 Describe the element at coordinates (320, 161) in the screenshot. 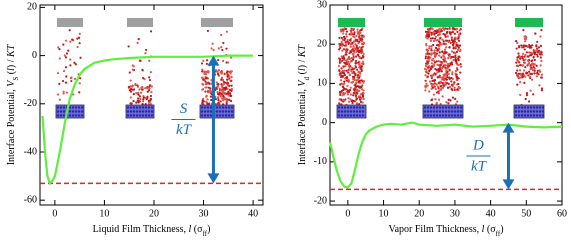

I see `y-tick-label: -10` at that location.